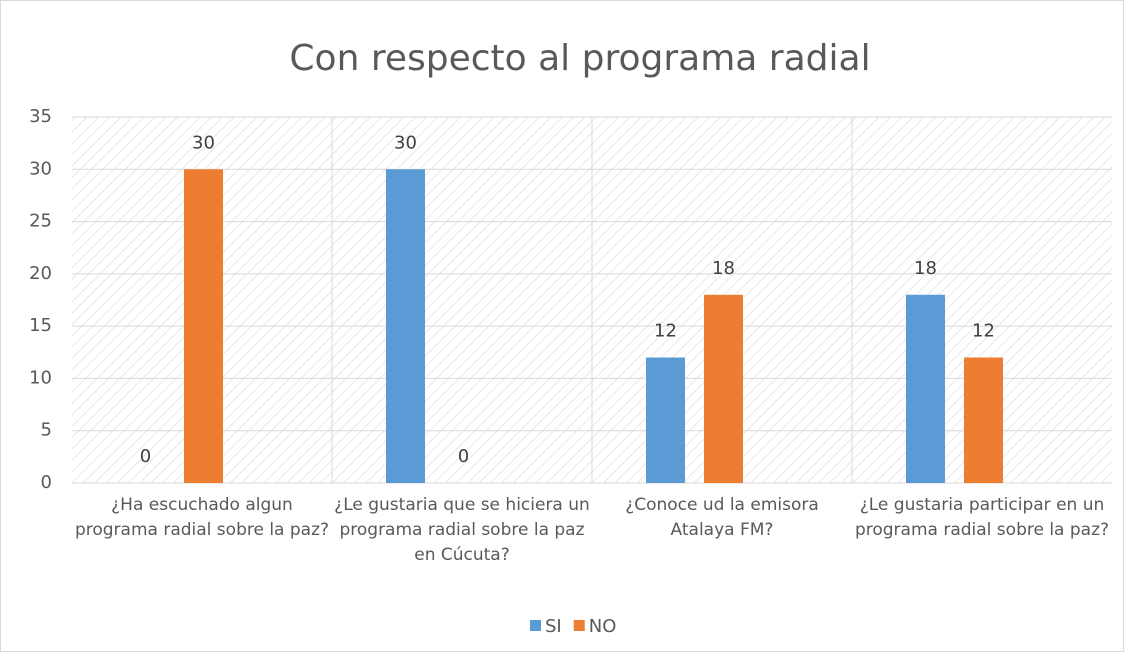  Describe the element at coordinates (40, 168) in the screenshot. I see `y-tick-label: 30` at that location.